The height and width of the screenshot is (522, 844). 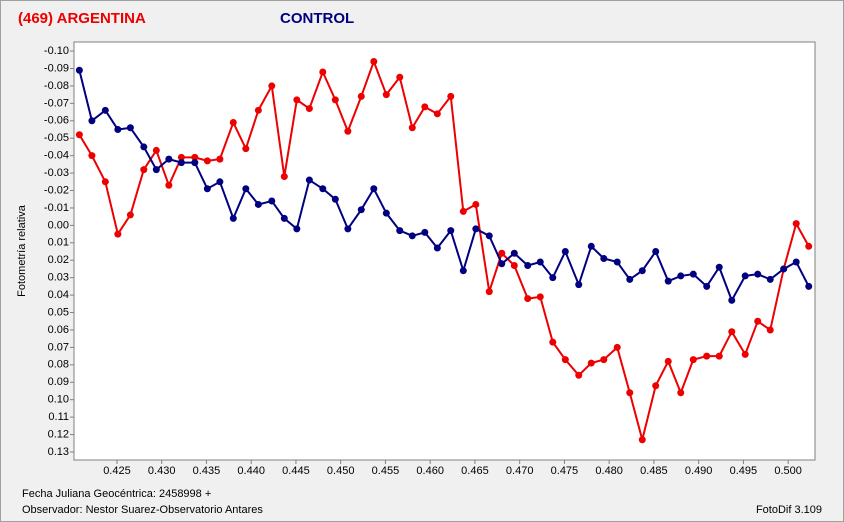 What do you see at coordinates (58, 400) in the screenshot?
I see `y-tick-label: 0.10` at bounding box center [58, 400].